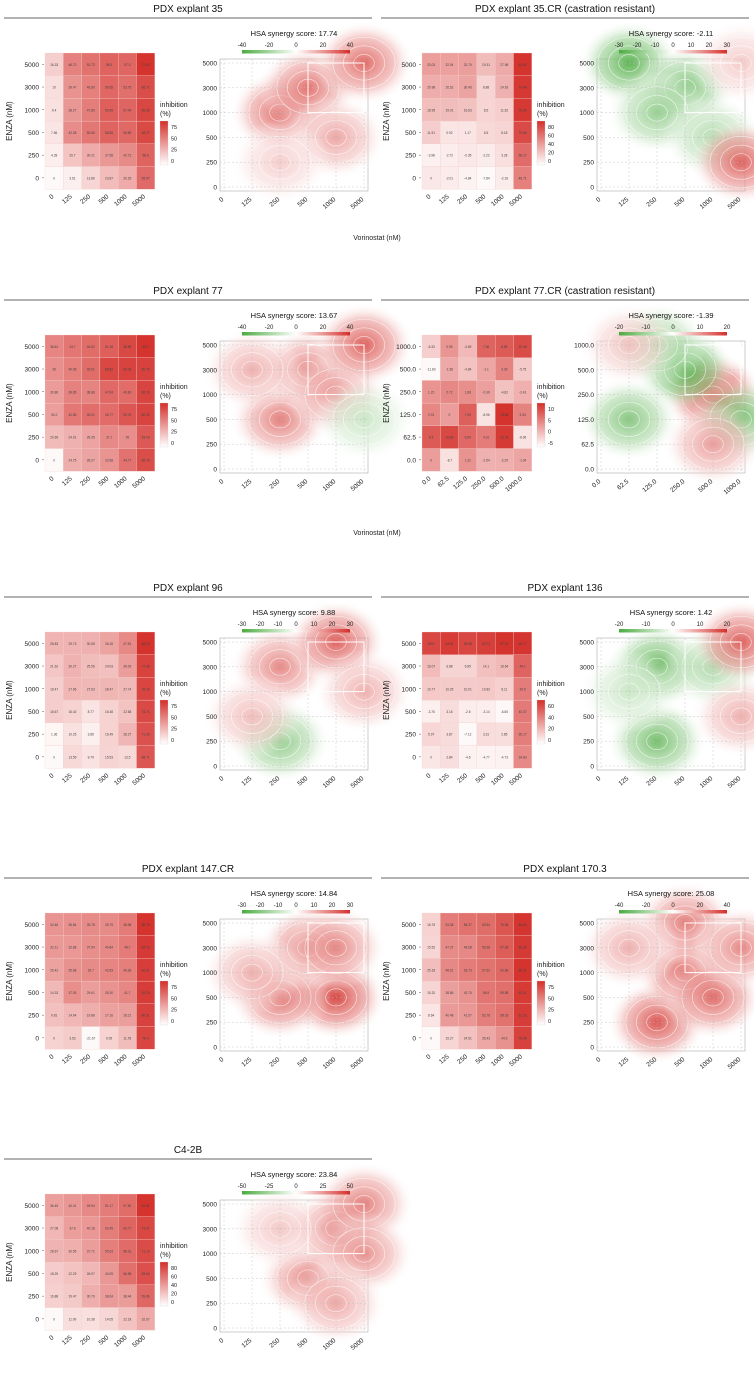 The height and width of the screenshot is (1376, 754). I want to click on cell-value: 16.64, so click(504, 667).